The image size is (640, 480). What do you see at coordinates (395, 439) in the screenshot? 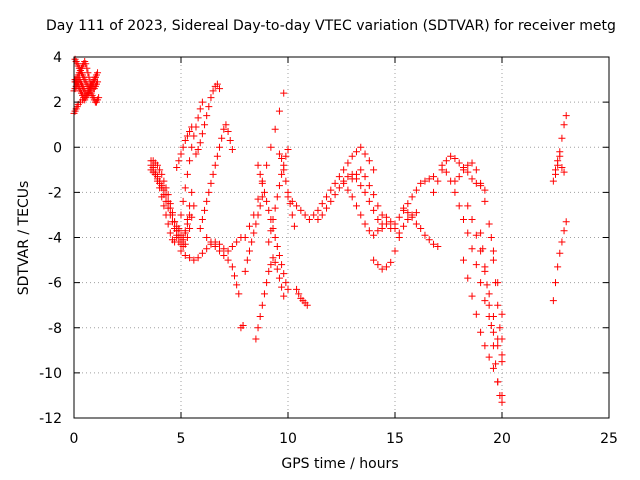
I see `x-tick-label: 15` at bounding box center [395, 439].